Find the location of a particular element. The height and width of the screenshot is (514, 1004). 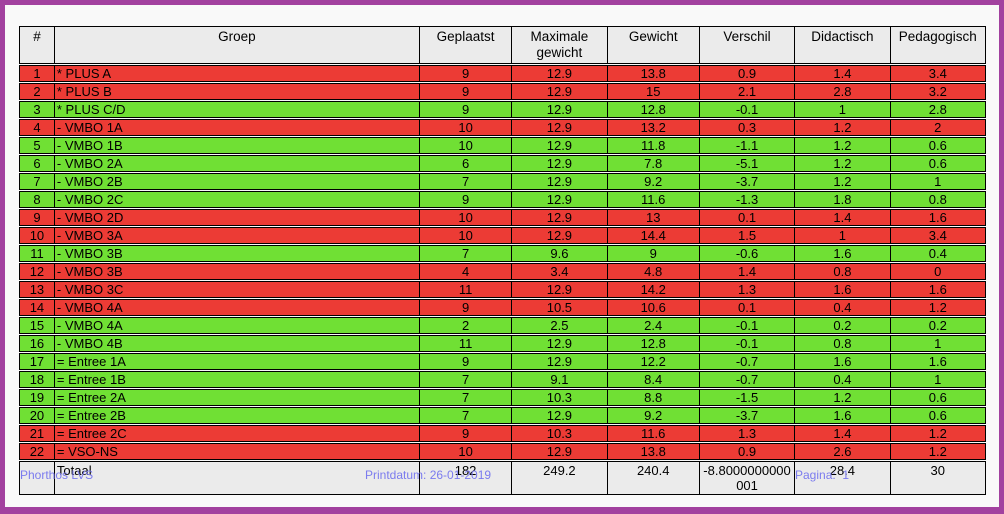

cell-gewicht: 2.4 is located at coordinates (653, 325).